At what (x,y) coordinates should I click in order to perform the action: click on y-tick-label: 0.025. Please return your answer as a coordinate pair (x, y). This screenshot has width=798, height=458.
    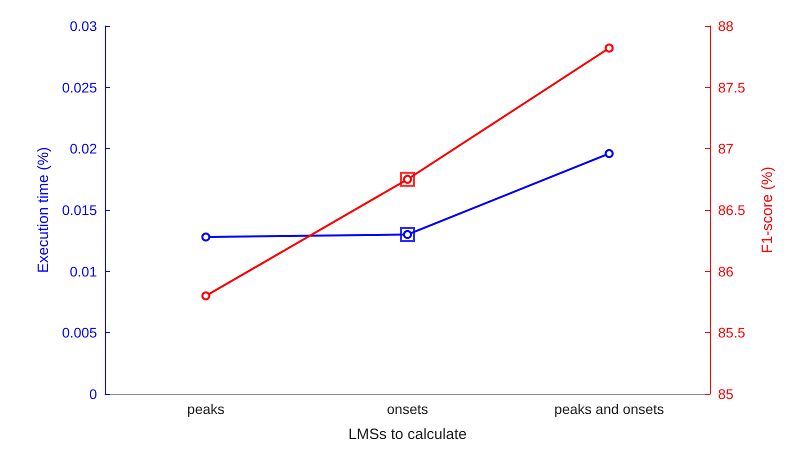
    Looking at the image, I should click on (80, 87).